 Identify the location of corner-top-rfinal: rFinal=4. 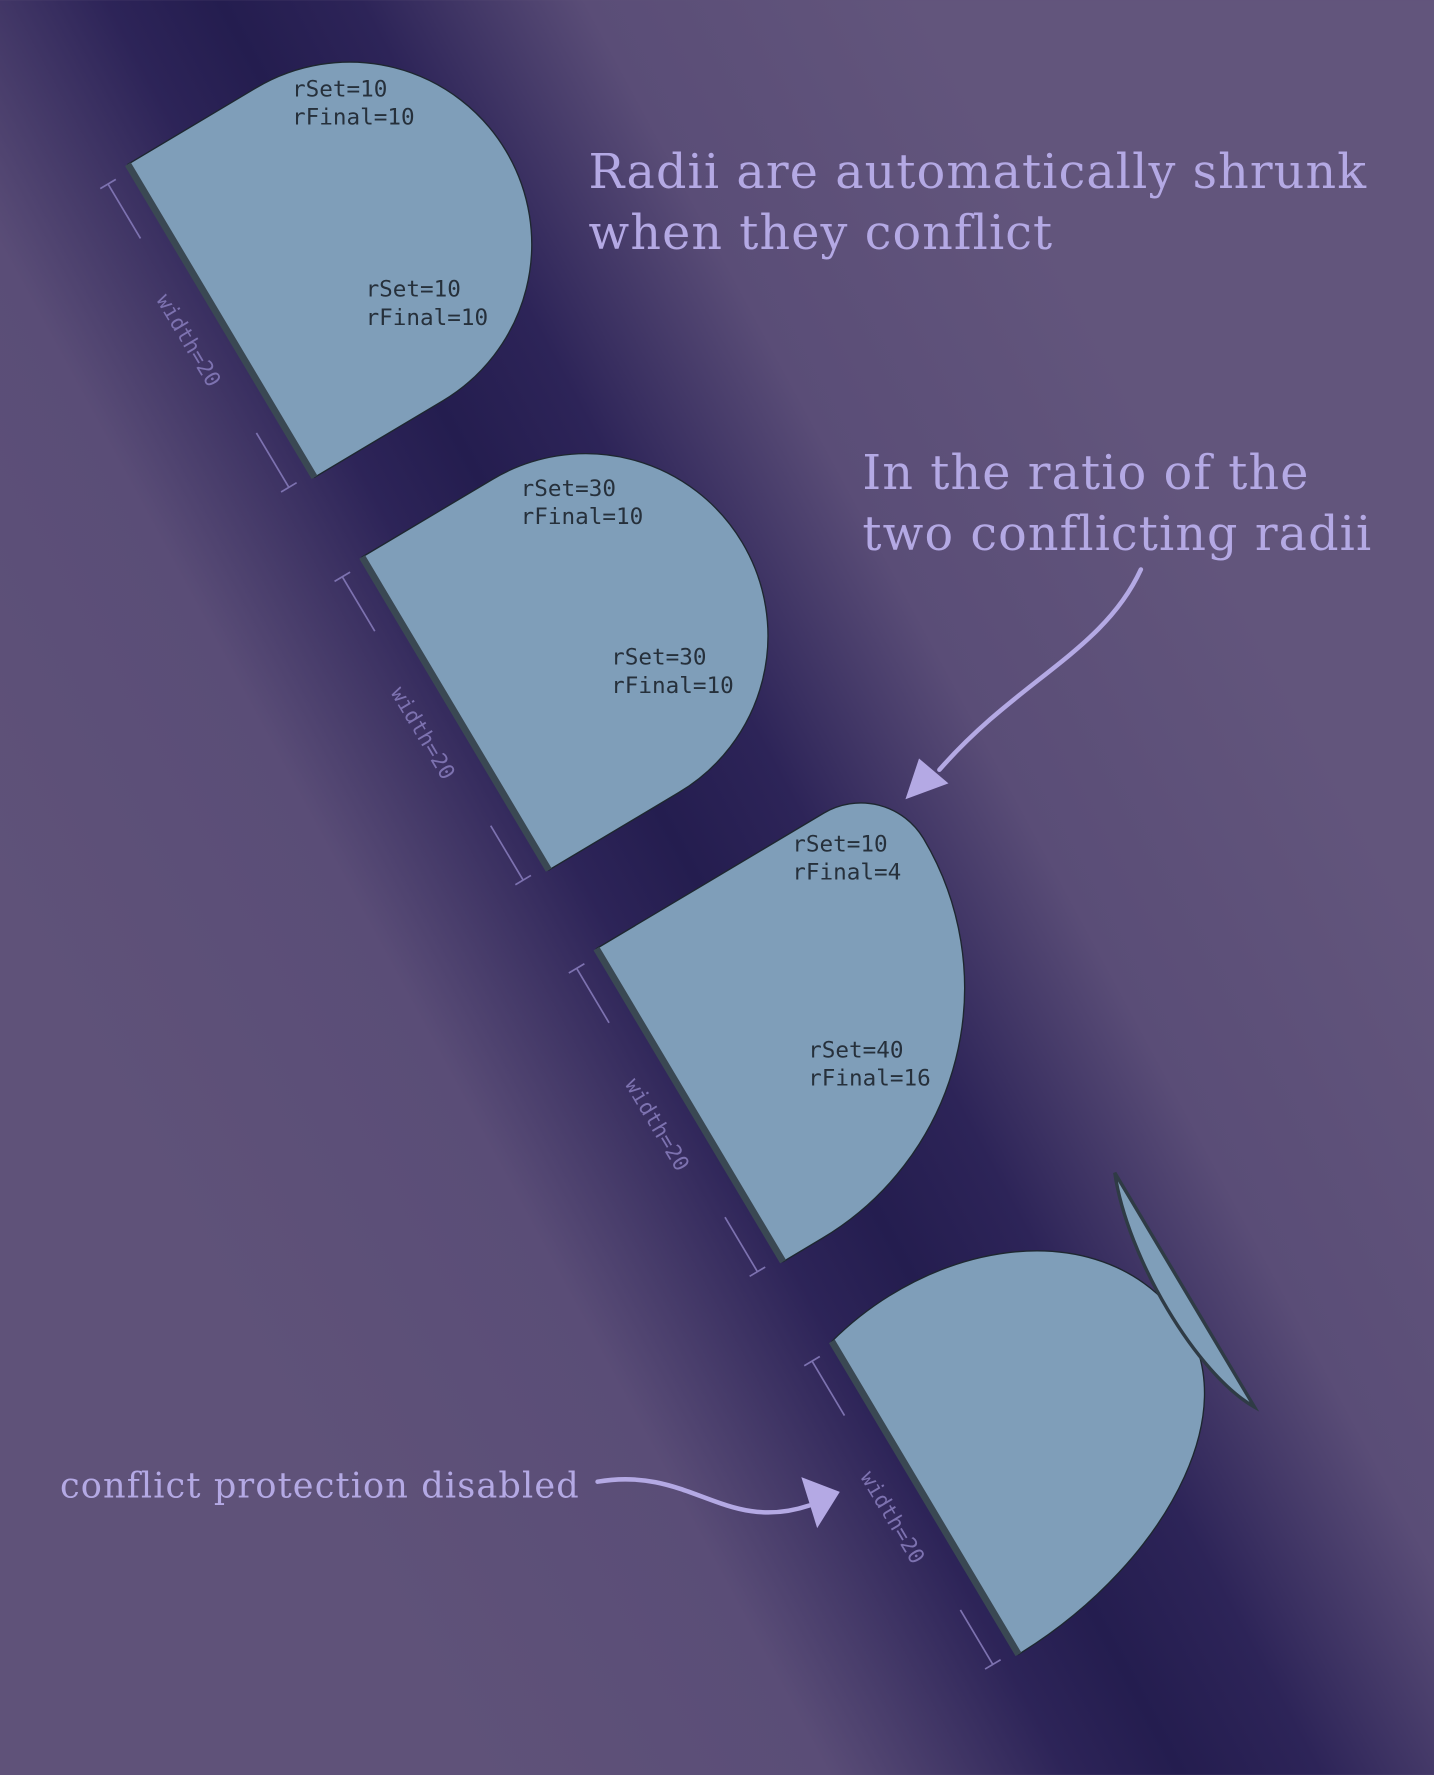
(846, 873).